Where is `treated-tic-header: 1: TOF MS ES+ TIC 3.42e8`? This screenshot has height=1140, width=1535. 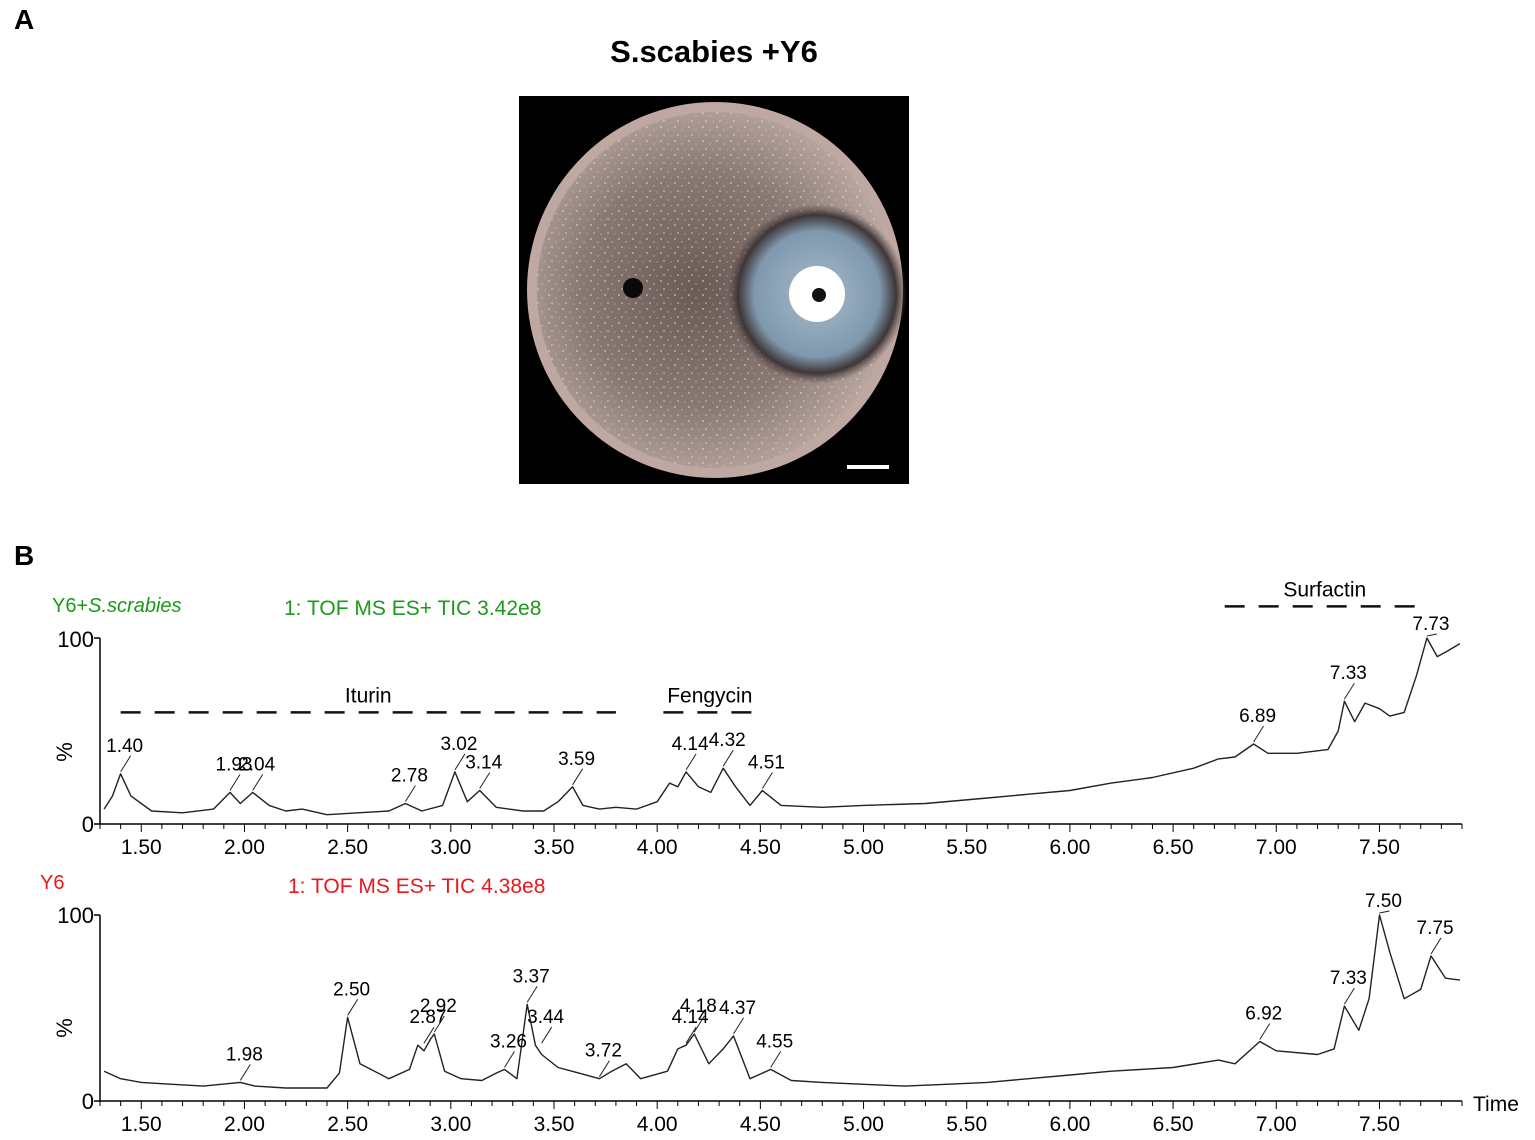 treated-tic-header: 1: TOF MS ES+ TIC 3.42e8 is located at coordinates (412, 608).